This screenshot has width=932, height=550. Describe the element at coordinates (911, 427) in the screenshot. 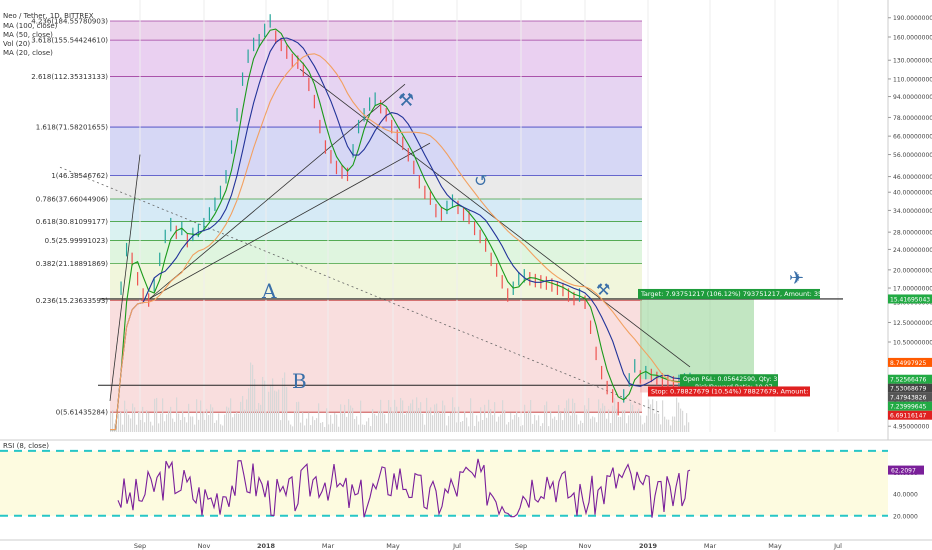

I see `price-tick-label: 4.95000000` at that location.